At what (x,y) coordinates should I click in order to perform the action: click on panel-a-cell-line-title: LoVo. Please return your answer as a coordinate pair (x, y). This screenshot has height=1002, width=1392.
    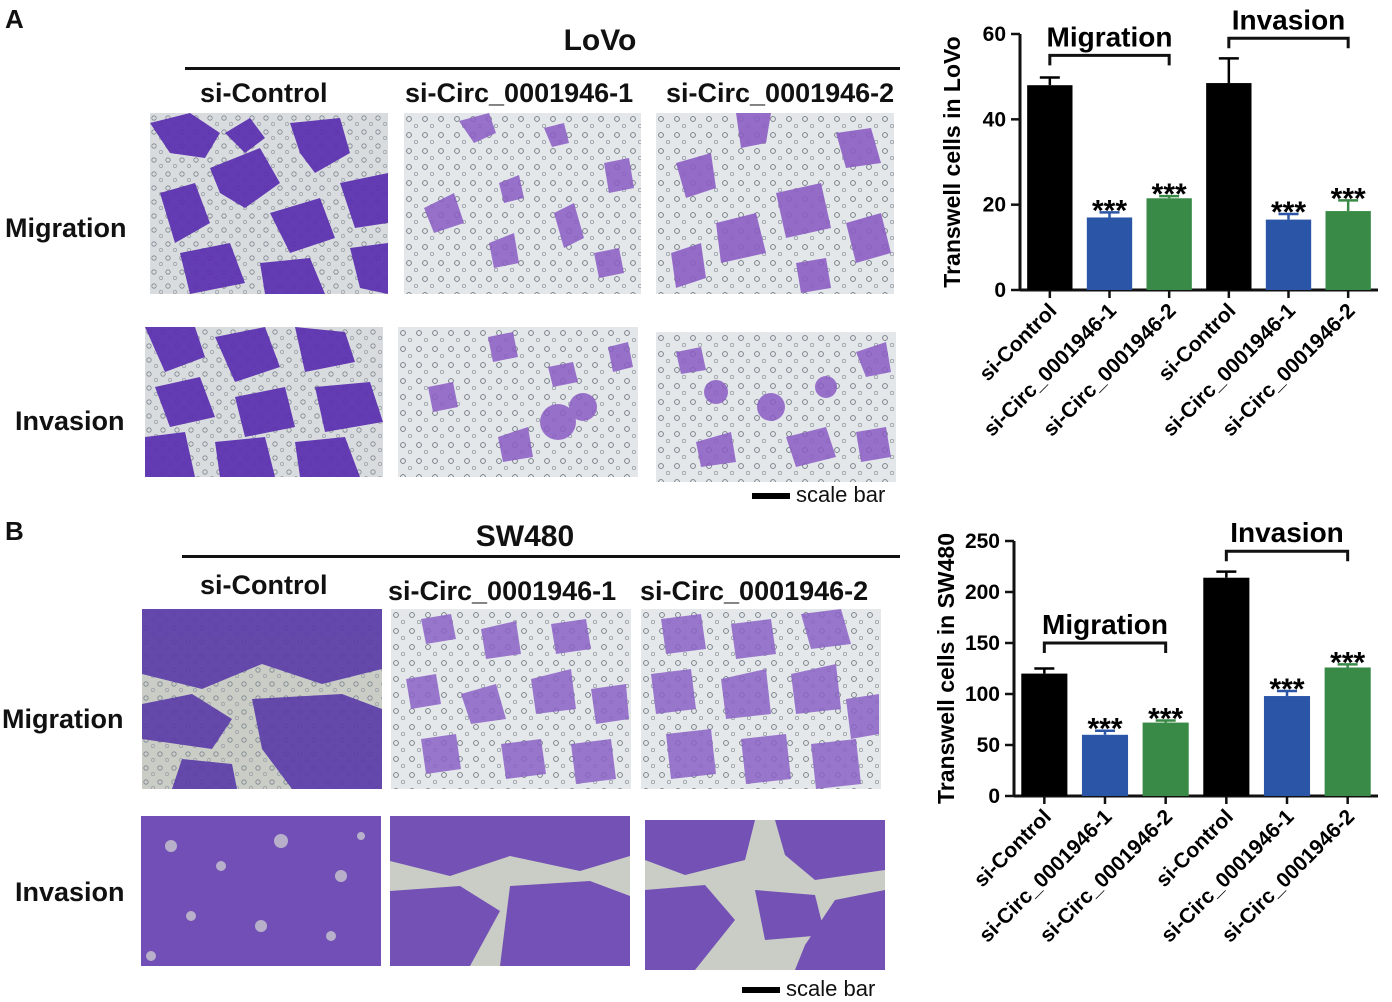
    Looking at the image, I should click on (600, 40).